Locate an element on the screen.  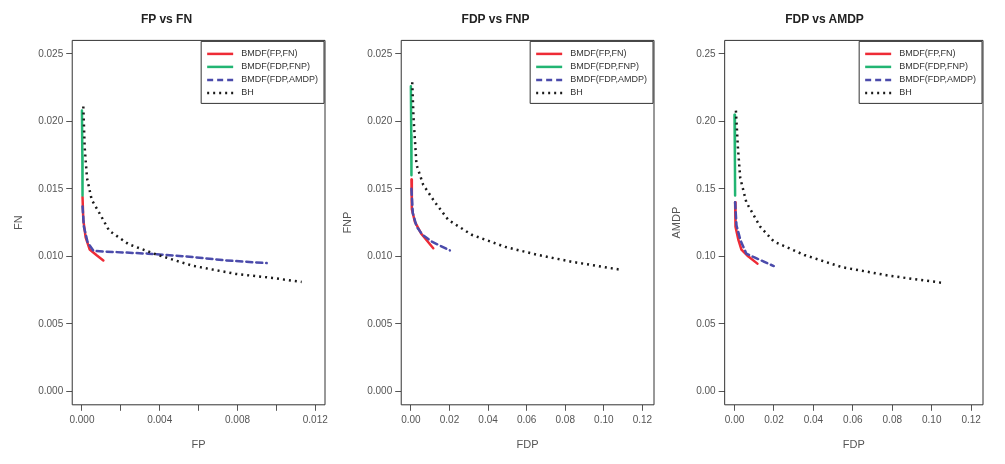
y-tick-label: 0.10 is located at coordinates (706, 256).